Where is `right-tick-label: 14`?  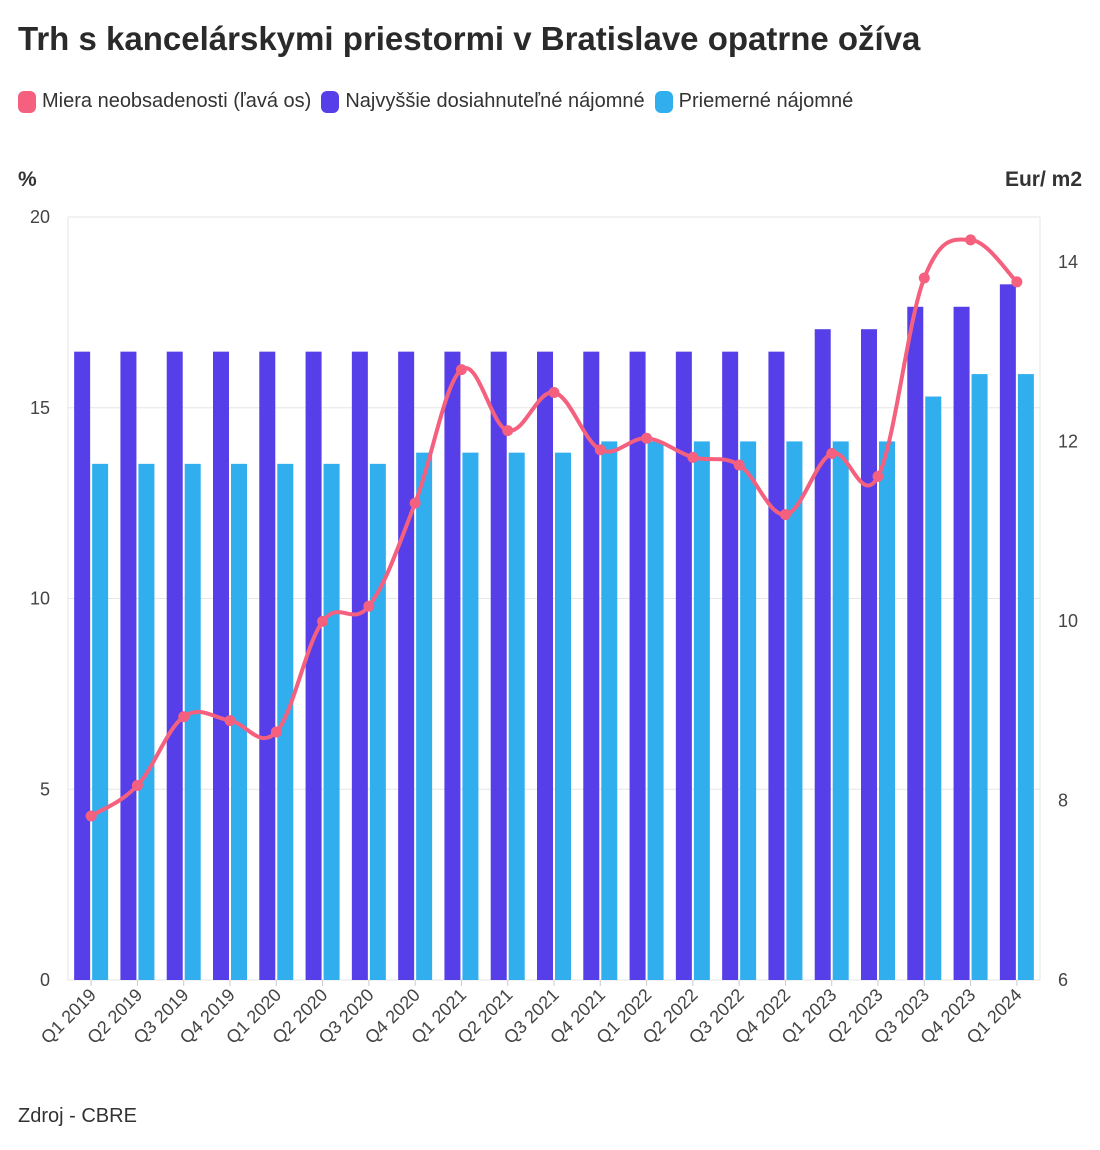
right-tick-label: 14 is located at coordinates (1068, 262).